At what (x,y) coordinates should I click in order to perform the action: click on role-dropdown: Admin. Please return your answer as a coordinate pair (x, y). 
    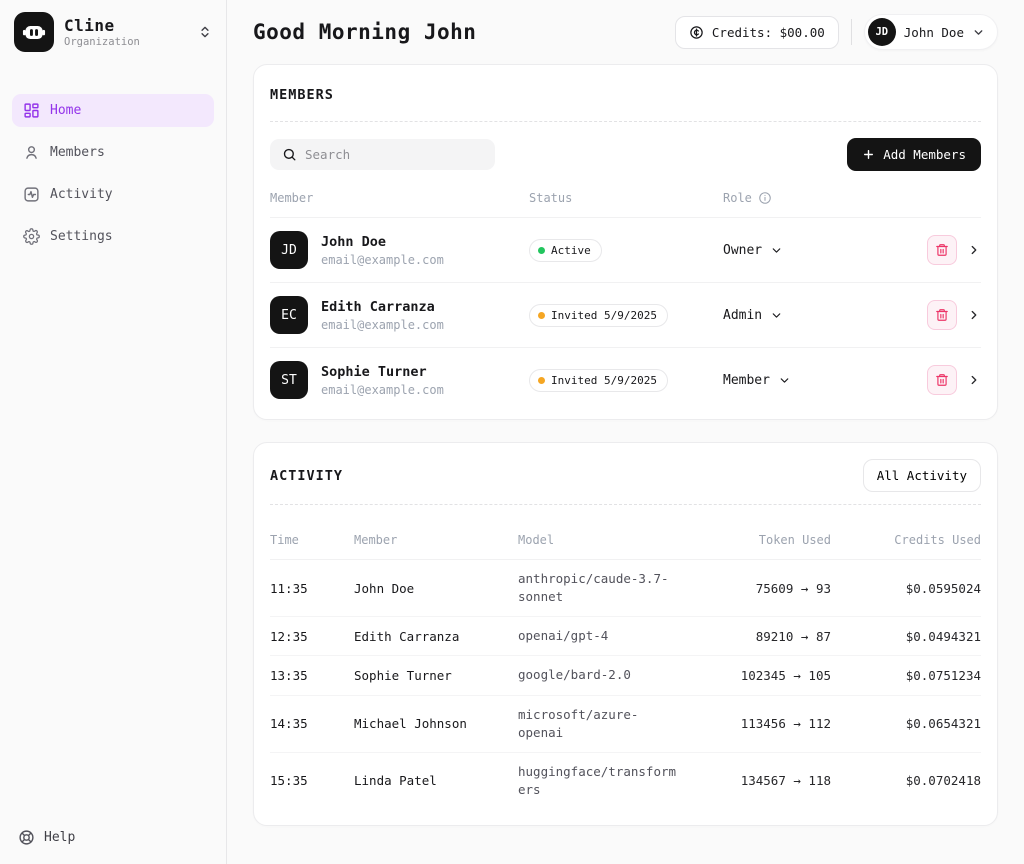
    Looking at the image, I should click on (804, 315).